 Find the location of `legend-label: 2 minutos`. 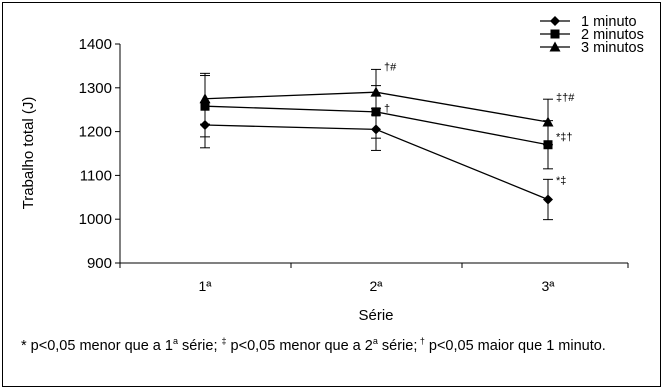

legend-label: 2 minutos is located at coordinates (612, 35).